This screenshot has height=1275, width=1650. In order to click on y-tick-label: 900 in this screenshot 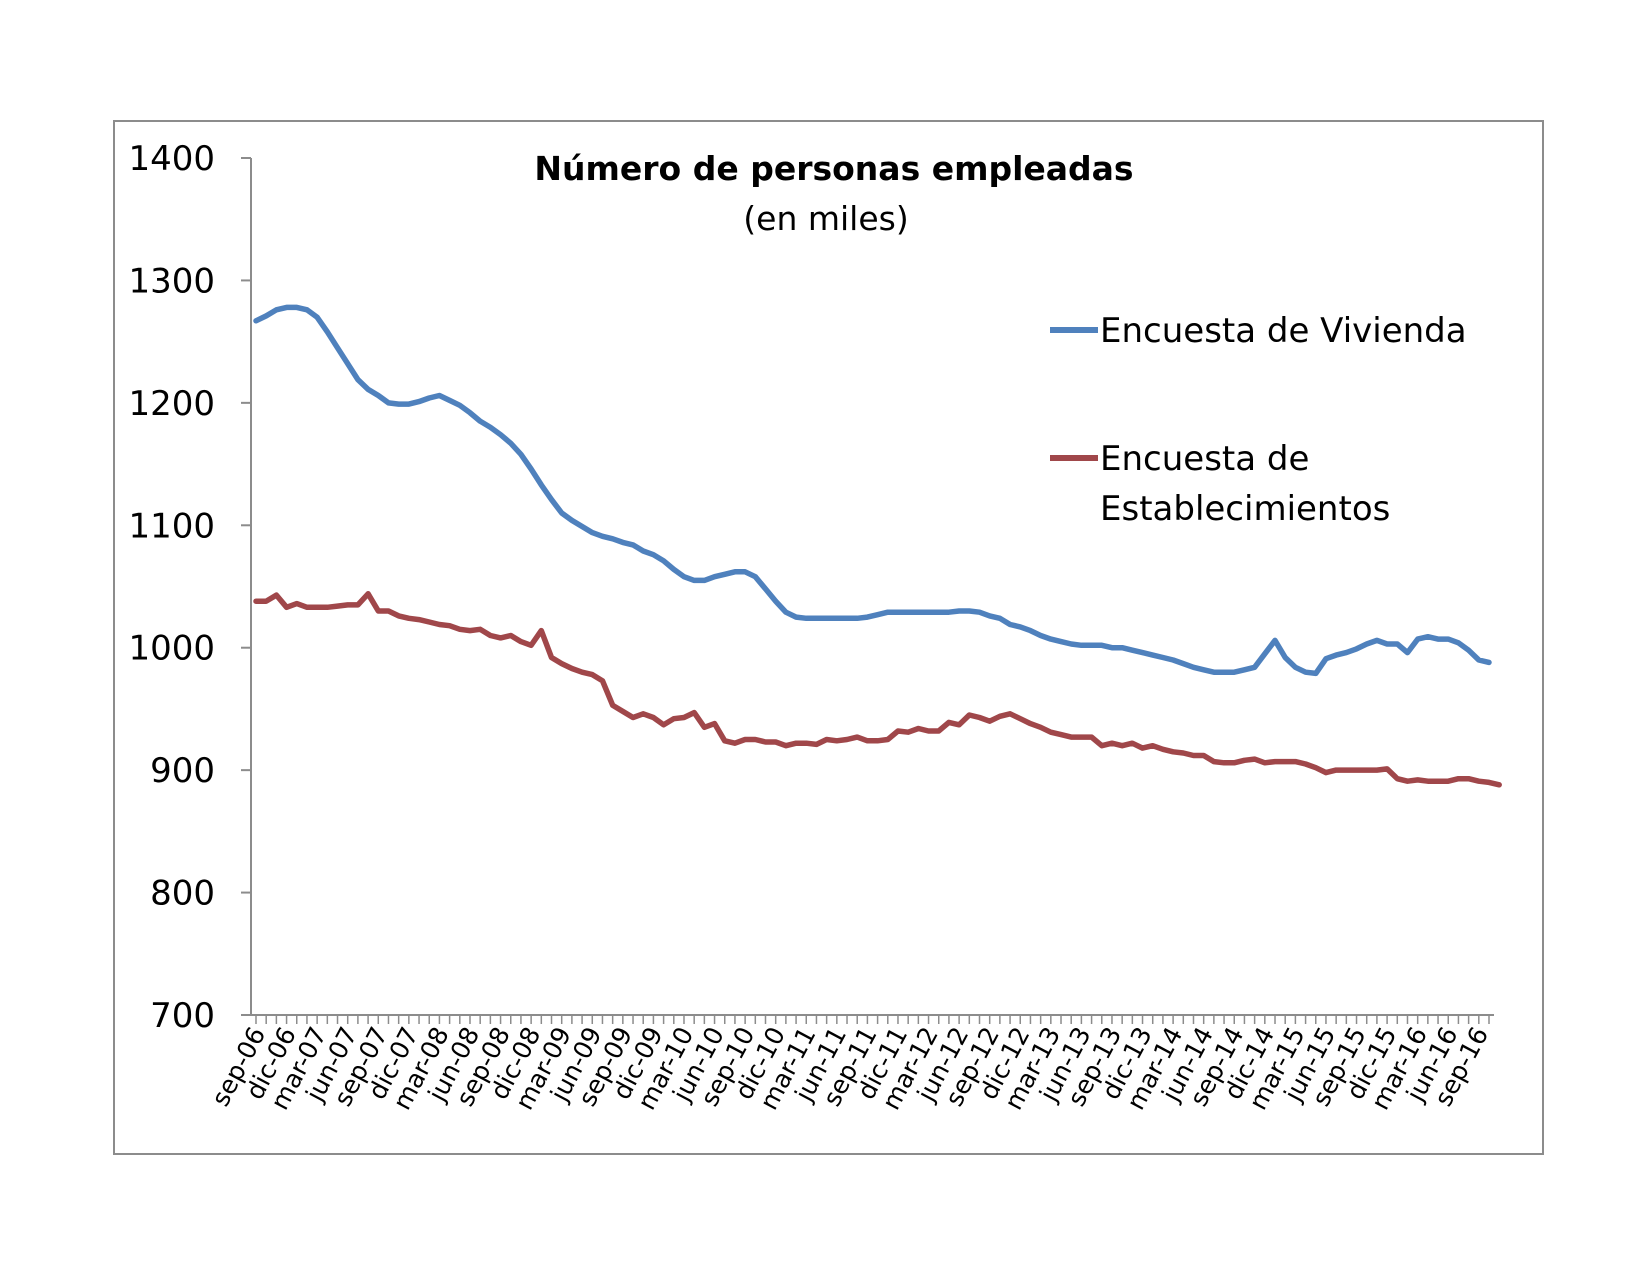, I will do `click(182, 771)`.